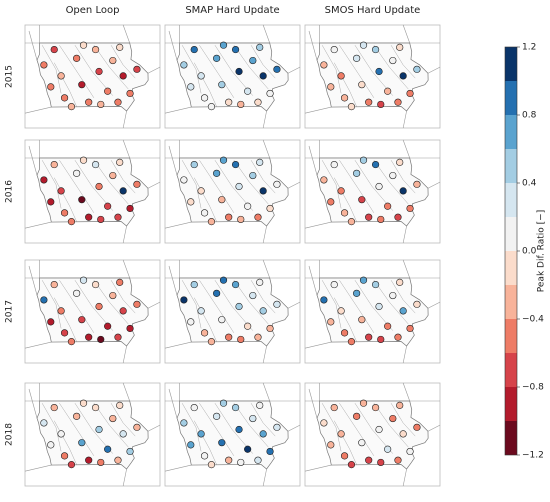 Image resolution: width=550 pixels, height=502 pixels. I want to click on row-label: 2015, so click(10, 76).